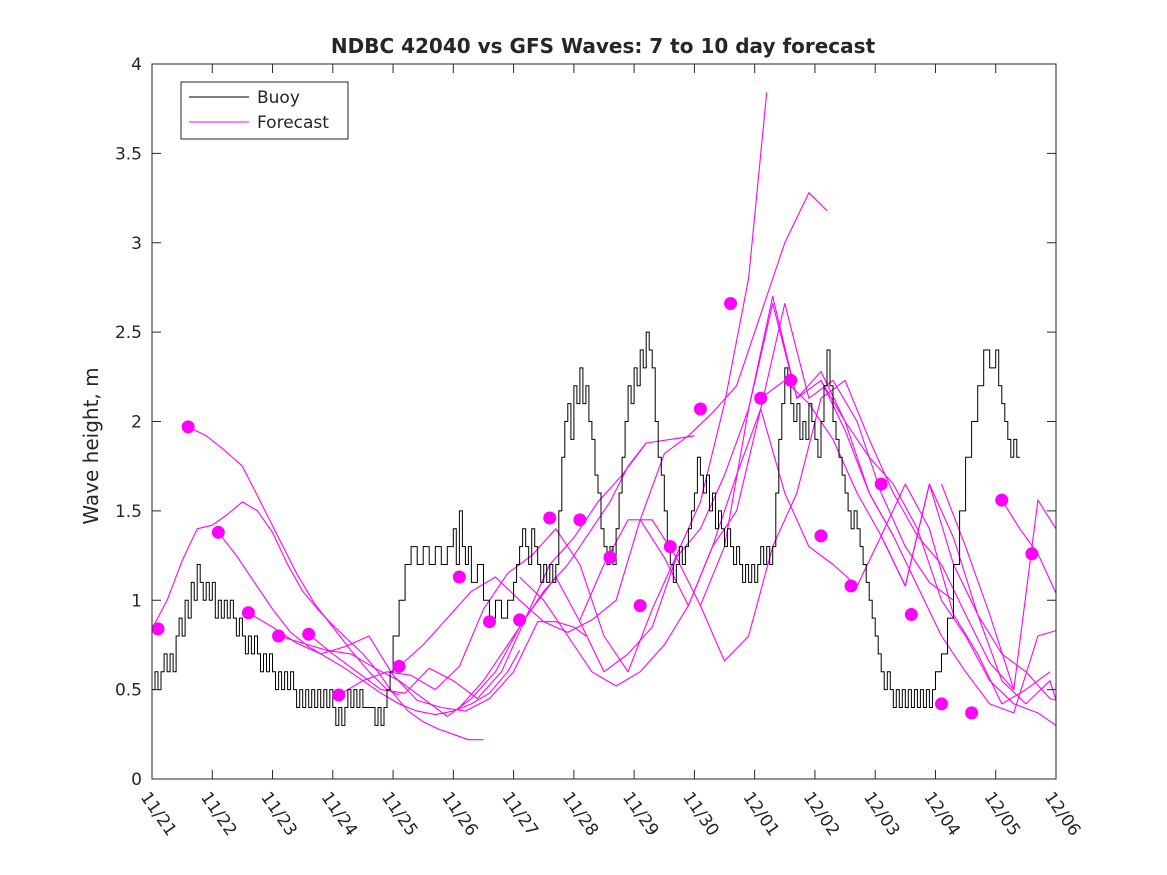 Image resolution: width=1167 pixels, height=875 pixels. What do you see at coordinates (136, 423) in the screenshot?
I see `y-tick-label: 2` at bounding box center [136, 423].